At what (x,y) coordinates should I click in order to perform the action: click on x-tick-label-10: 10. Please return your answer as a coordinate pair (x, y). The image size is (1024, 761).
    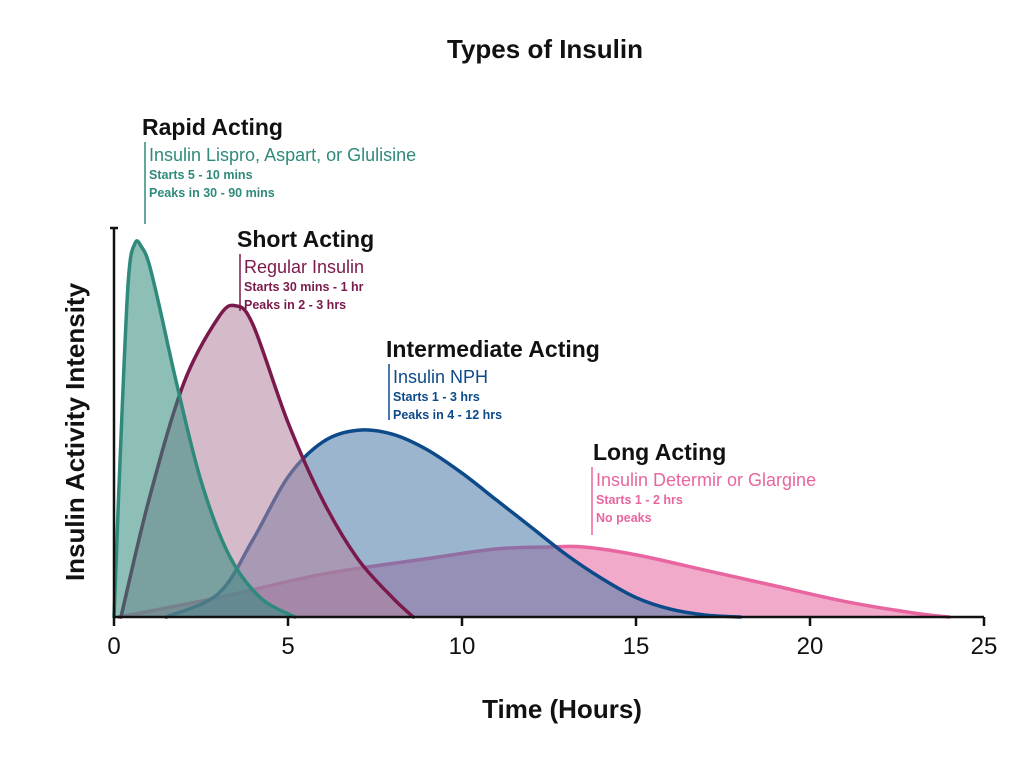
    Looking at the image, I should click on (462, 646).